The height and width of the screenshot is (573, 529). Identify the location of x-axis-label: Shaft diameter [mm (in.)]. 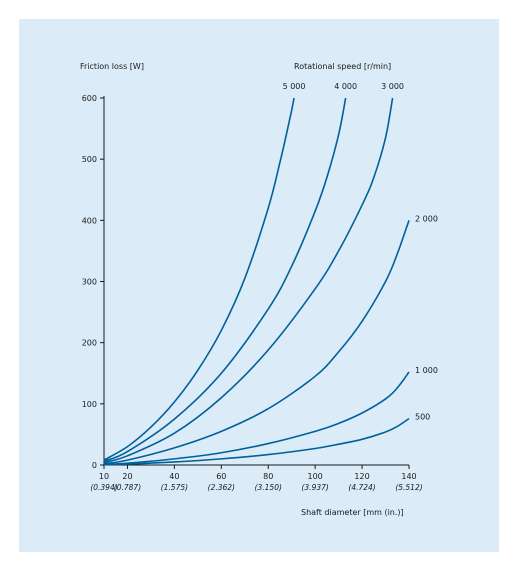
(352, 512).